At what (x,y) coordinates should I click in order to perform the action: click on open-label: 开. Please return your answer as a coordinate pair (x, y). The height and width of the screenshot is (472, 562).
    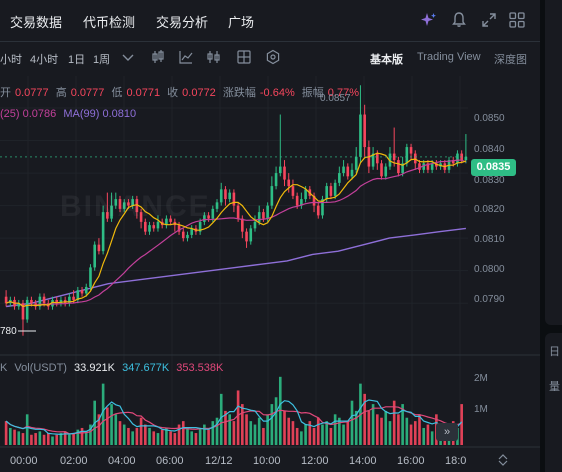
    Looking at the image, I should click on (5, 93).